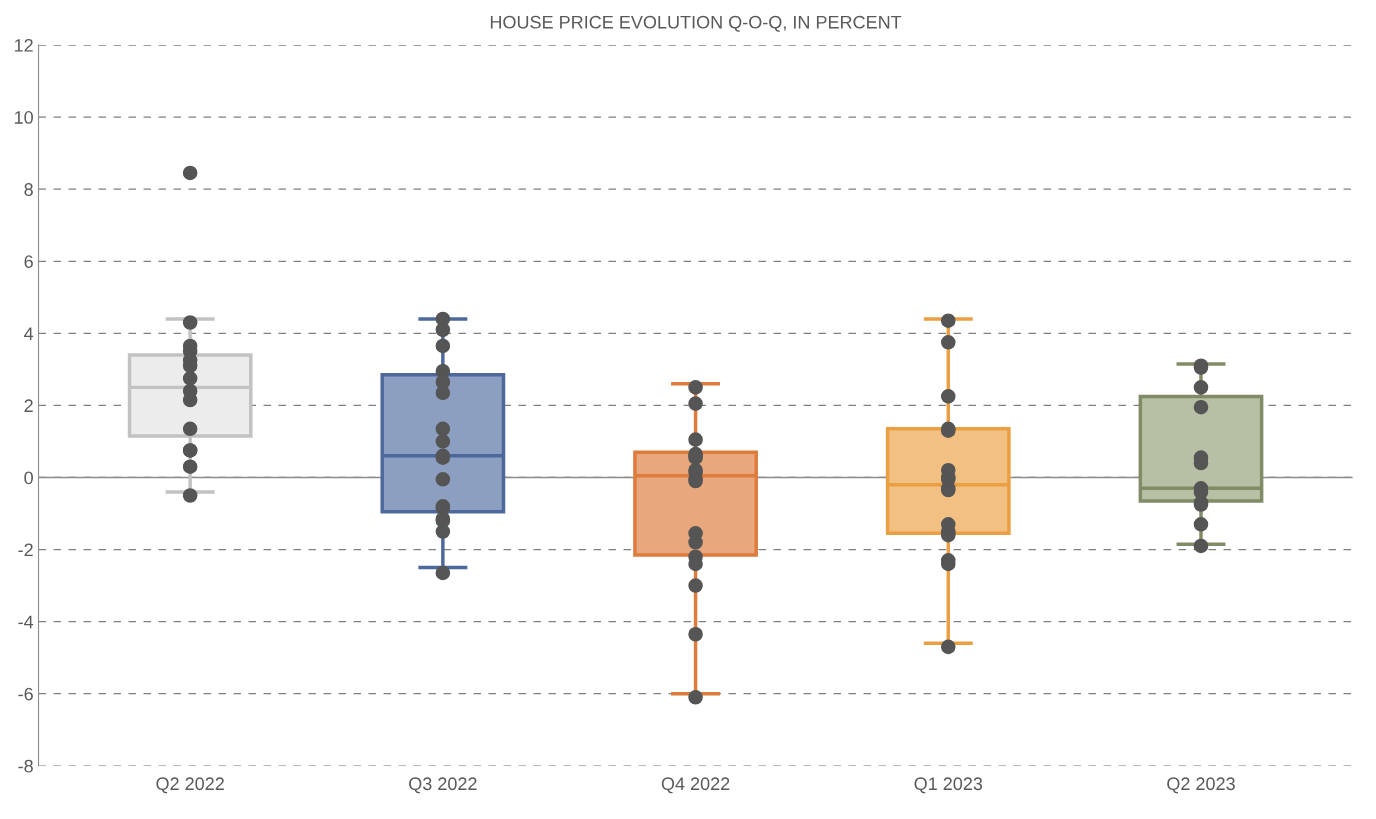 This screenshot has width=1376, height=819. Describe the element at coordinates (25, 766) in the screenshot. I see `y-tick-label: -8` at that location.